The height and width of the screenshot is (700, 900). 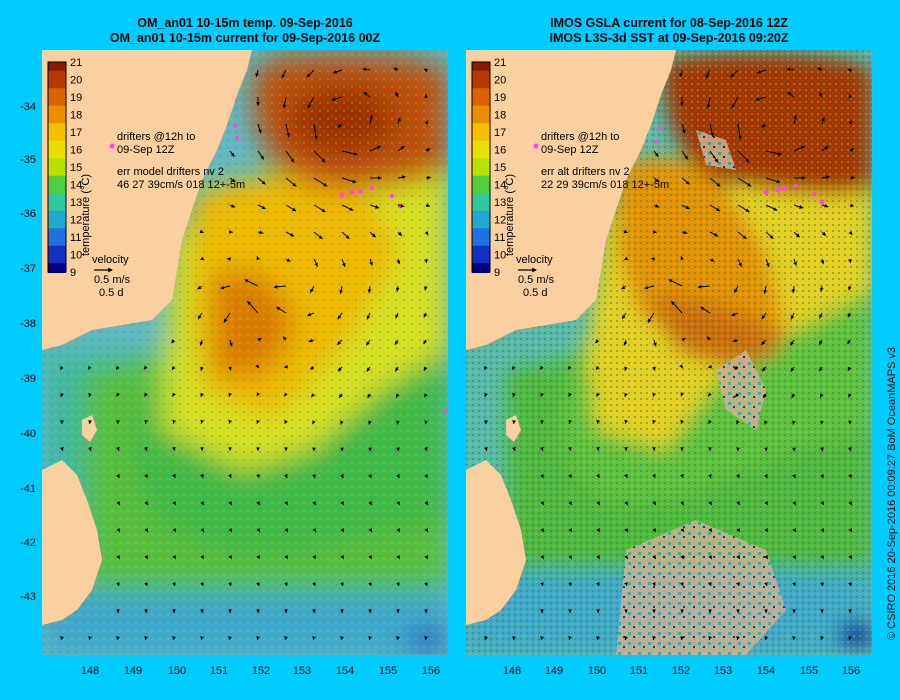 What do you see at coordinates (245, 23) in the screenshot?
I see `left-title-line1: OM_an01 10-15m temp. 09-Sep-2016` at bounding box center [245, 23].